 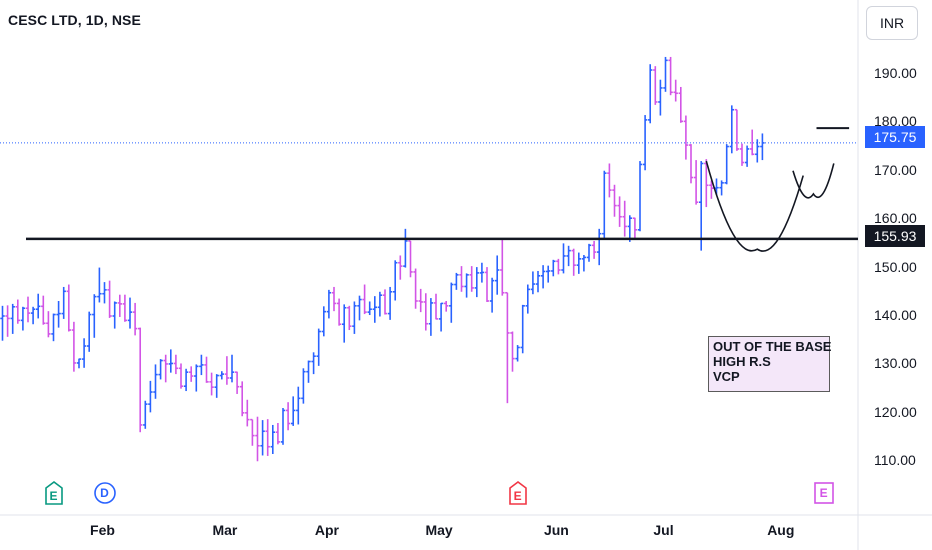 What do you see at coordinates (895, 218) in the screenshot?
I see `price-tick-label: 160.00` at bounding box center [895, 218].